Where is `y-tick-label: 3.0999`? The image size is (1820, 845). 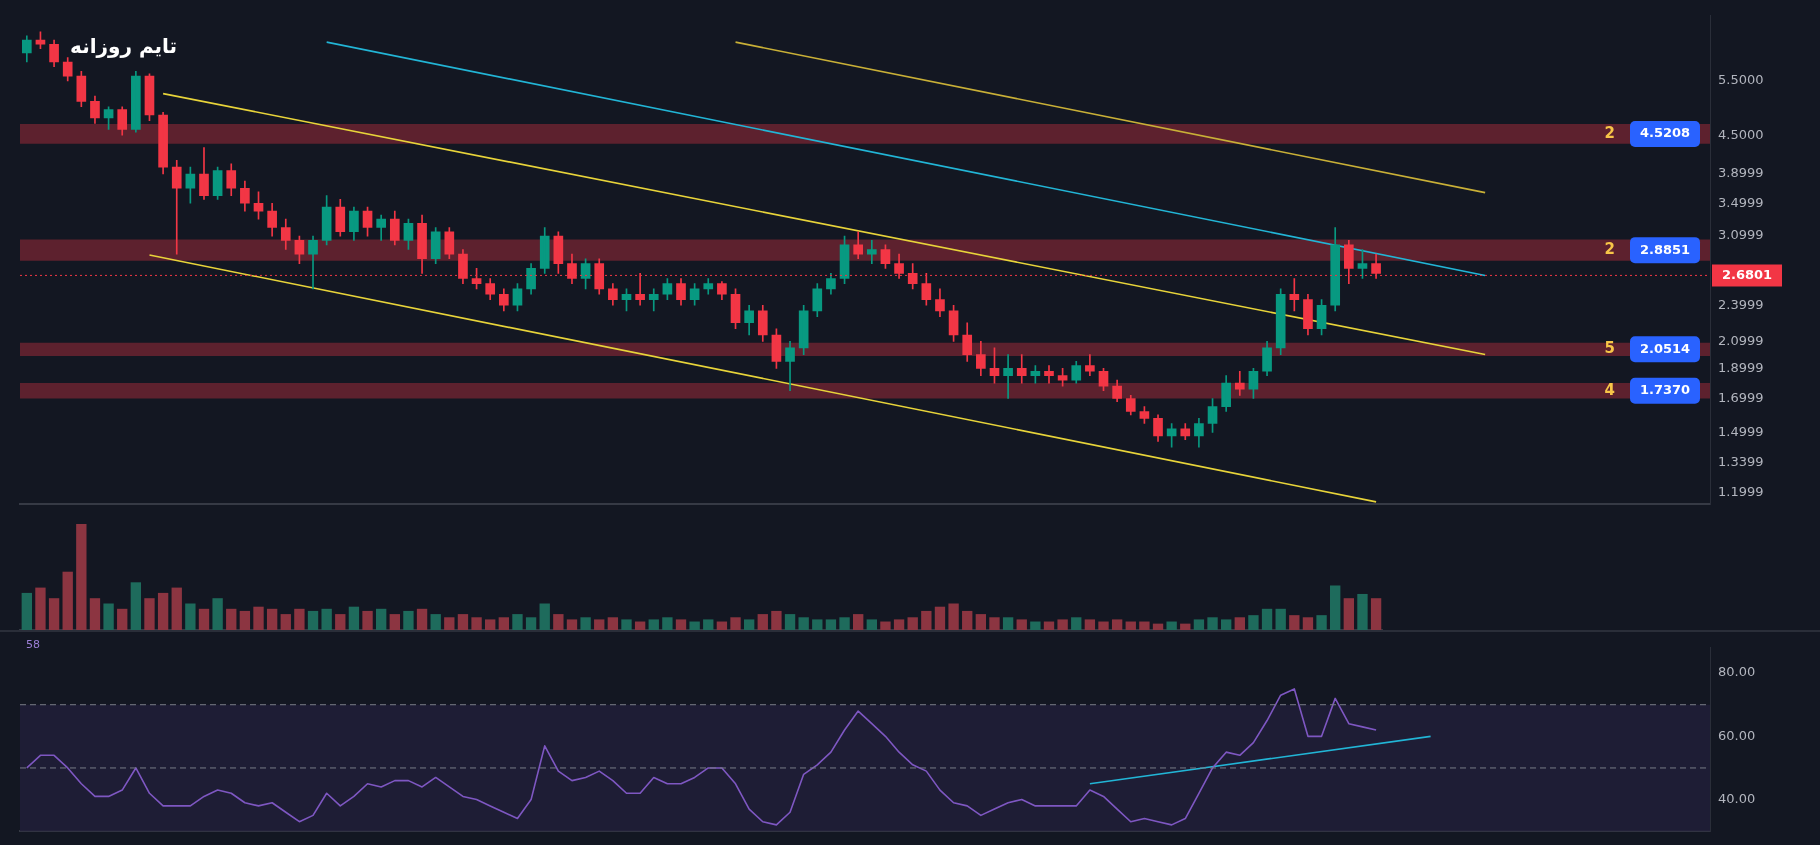 y-tick-label: 3.0999 is located at coordinates (1741, 235).